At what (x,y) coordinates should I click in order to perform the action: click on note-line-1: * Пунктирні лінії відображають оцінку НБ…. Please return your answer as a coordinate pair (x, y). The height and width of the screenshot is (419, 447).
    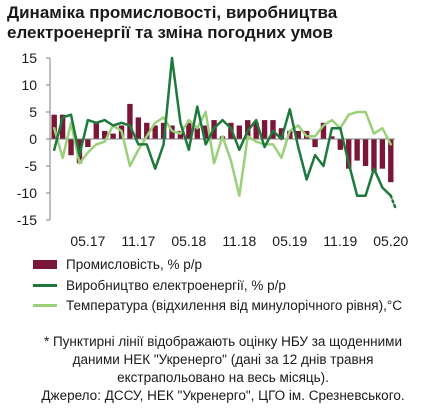
    Looking at the image, I should click on (223, 341).